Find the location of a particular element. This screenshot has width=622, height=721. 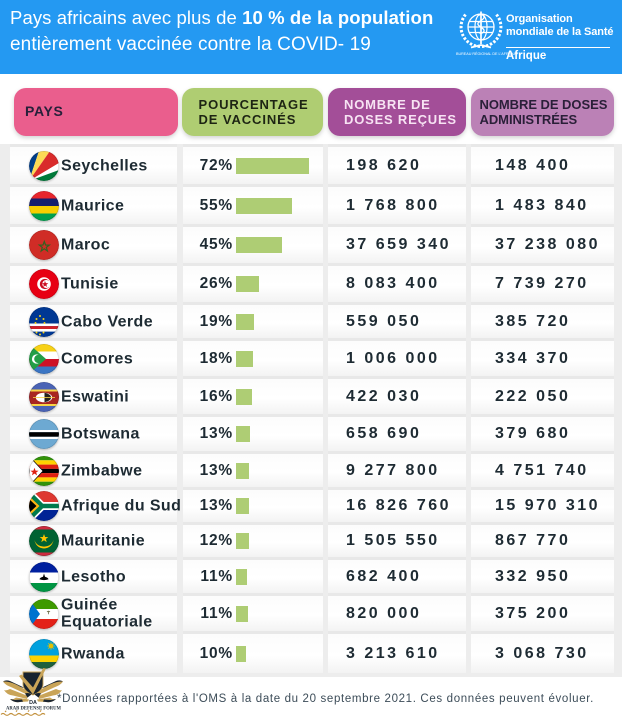

svg-text: DA is located at coordinates (33, 703).